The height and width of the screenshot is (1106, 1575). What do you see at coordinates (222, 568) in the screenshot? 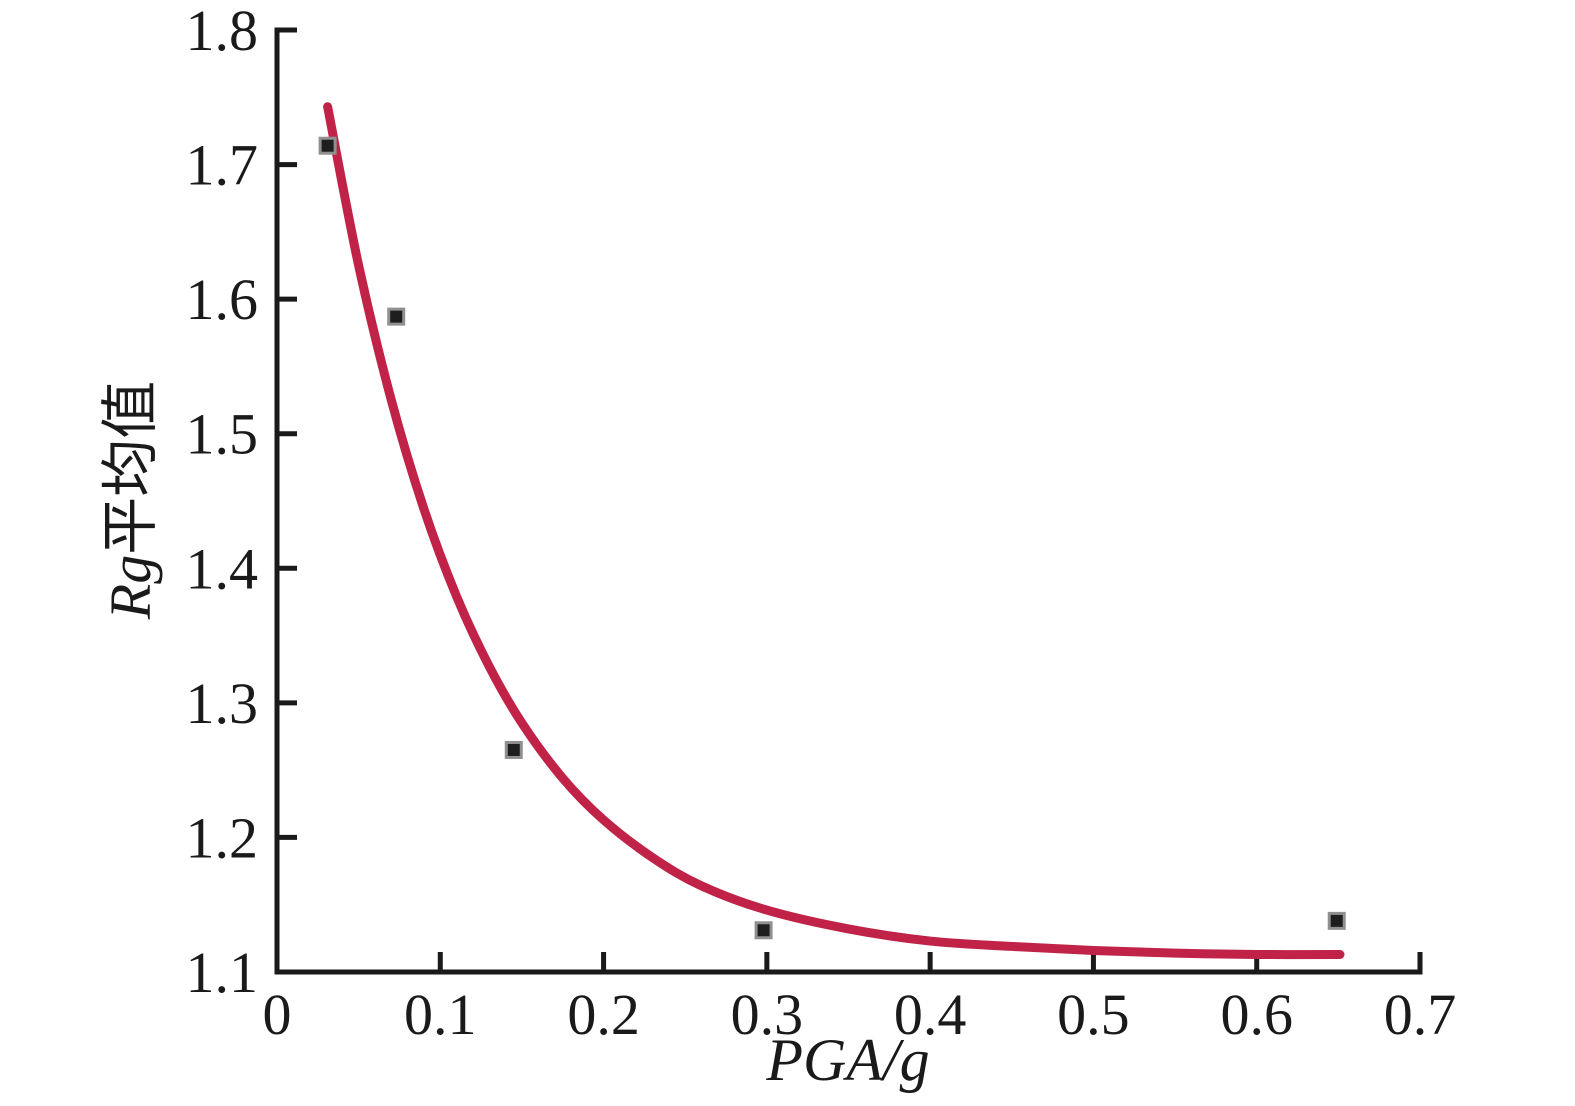
I see `y-tick-label: 1.4` at bounding box center [222, 568].